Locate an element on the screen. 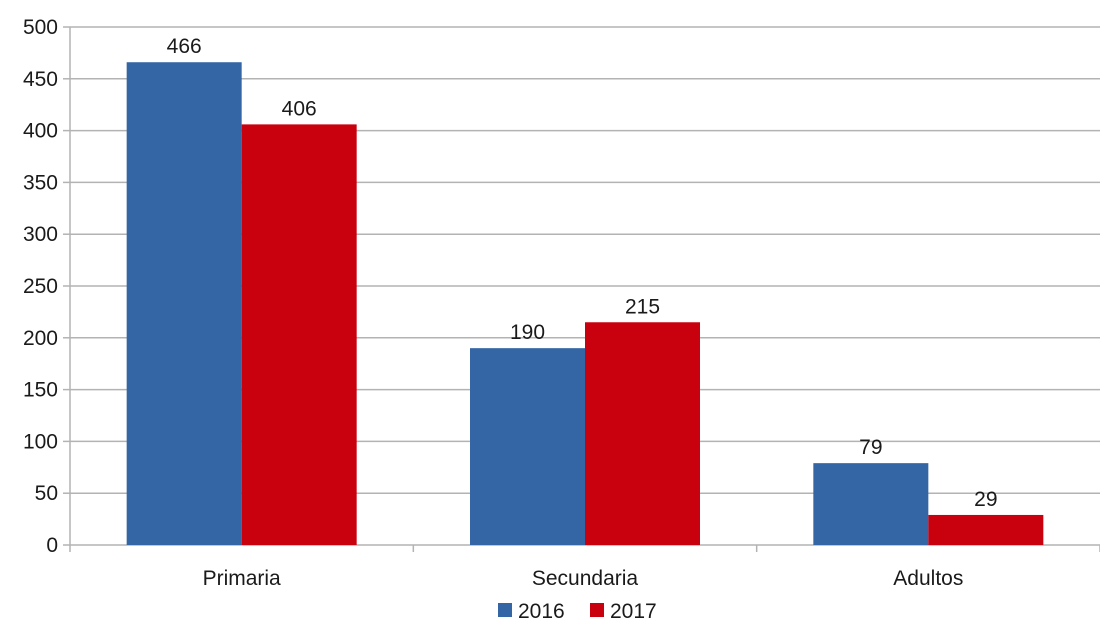 Image resolution: width=1100 pixels, height=632 pixels. y-tick-label: 250 is located at coordinates (40, 286).